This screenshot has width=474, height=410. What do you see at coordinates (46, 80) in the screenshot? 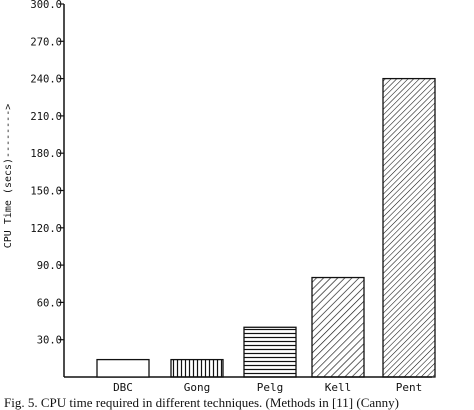
I see `y-tick-label: 240.0` at bounding box center [46, 80].